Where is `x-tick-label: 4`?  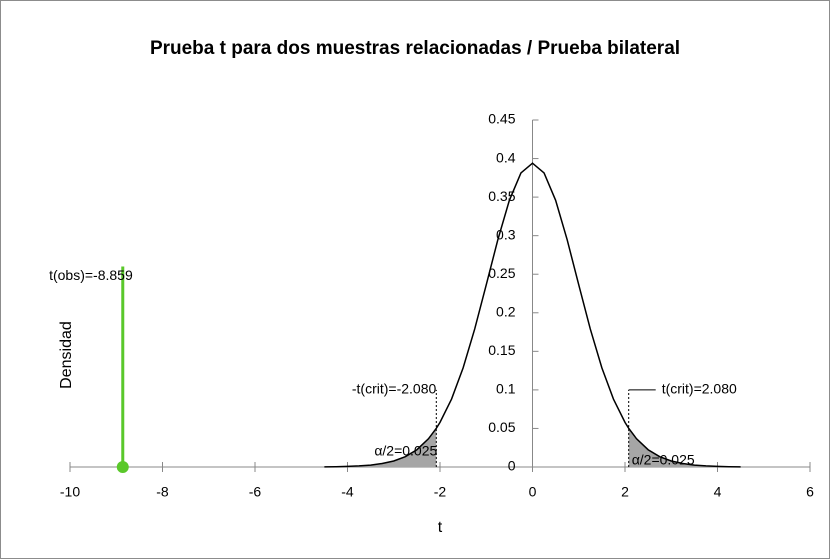
x-tick-label: 4 is located at coordinates (718, 492).